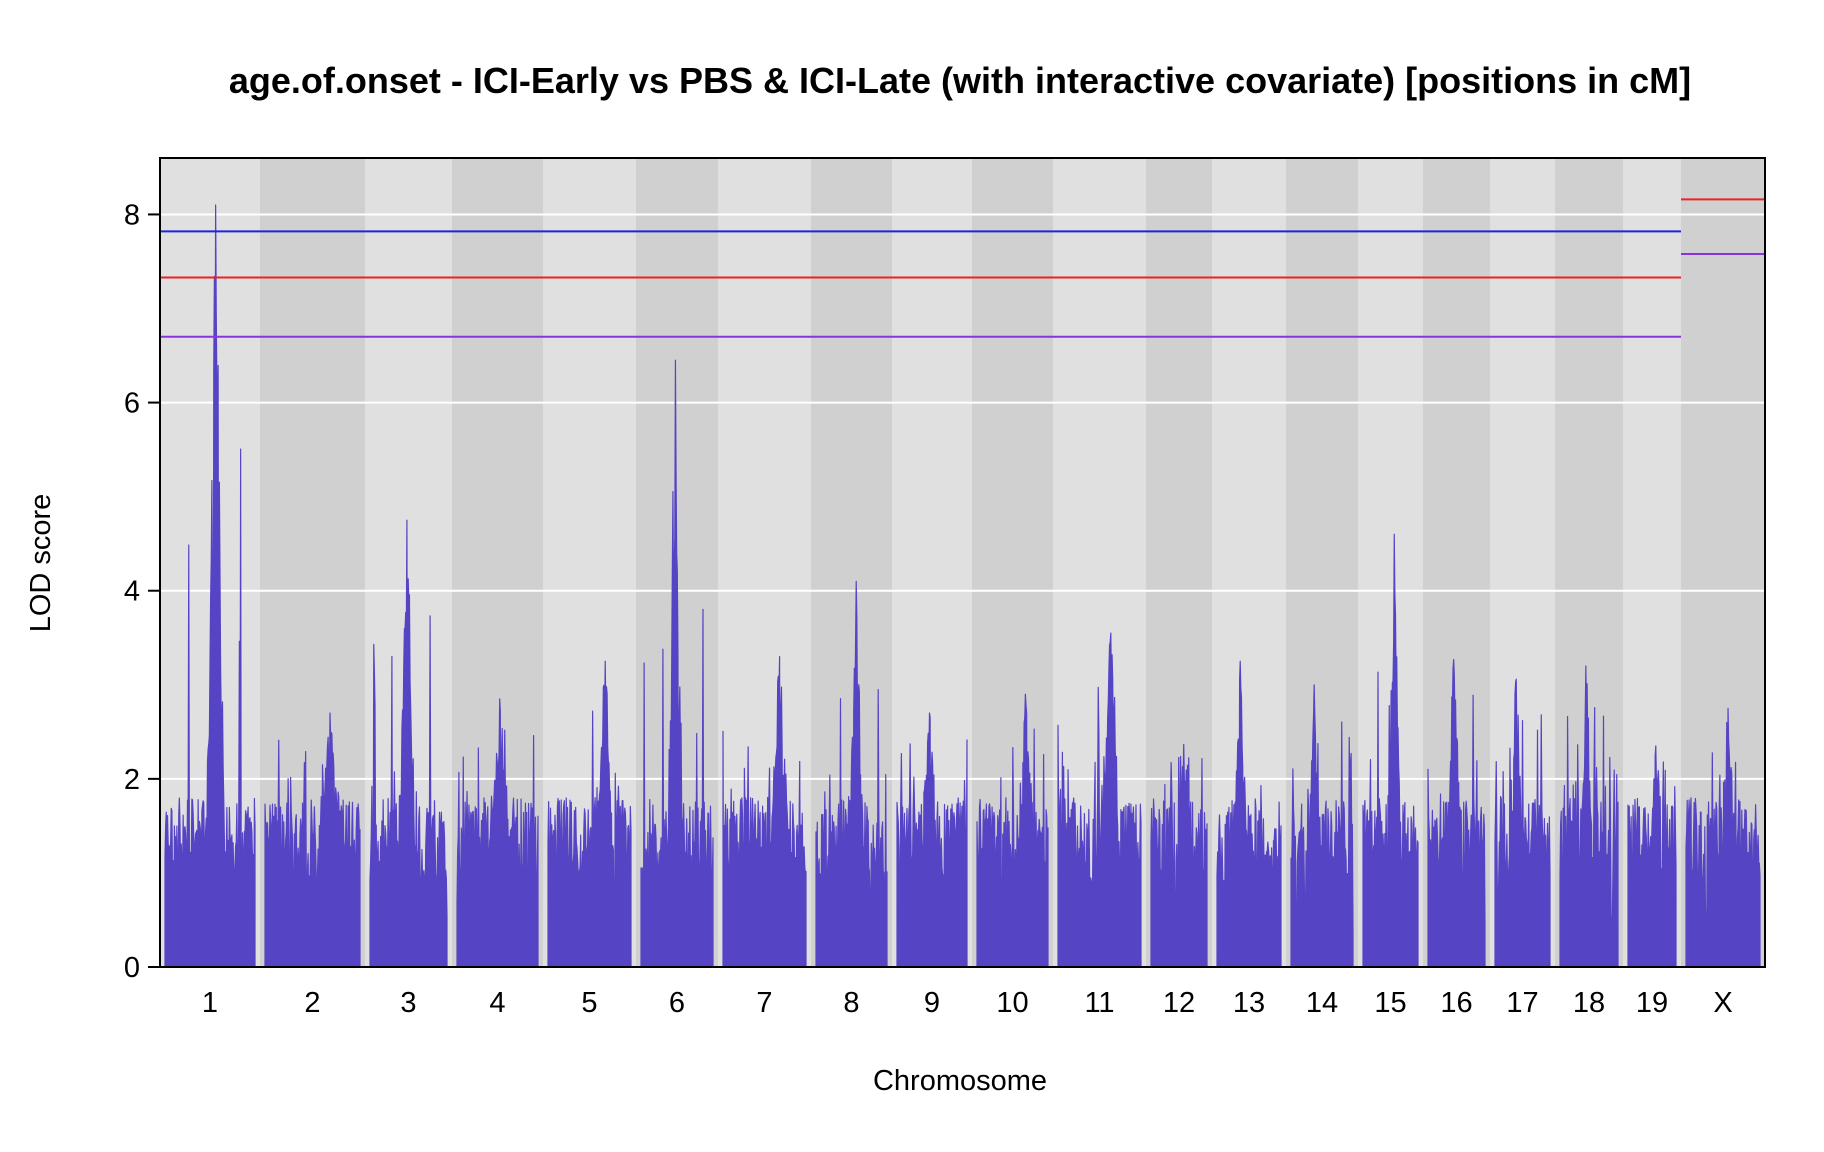 This screenshot has width=1824, height=1152. Describe the element at coordinates (851, 1003) in the screenshot. I see `x-tick-label-8: 8` at that location.